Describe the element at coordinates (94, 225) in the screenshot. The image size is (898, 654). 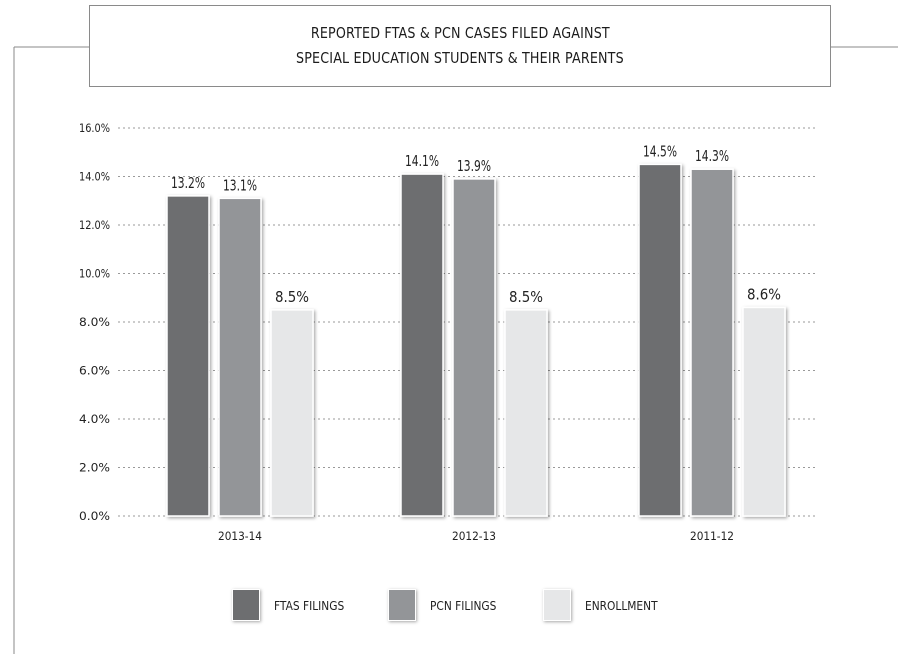
I see `y-tick-label: 12.0%` at that location.